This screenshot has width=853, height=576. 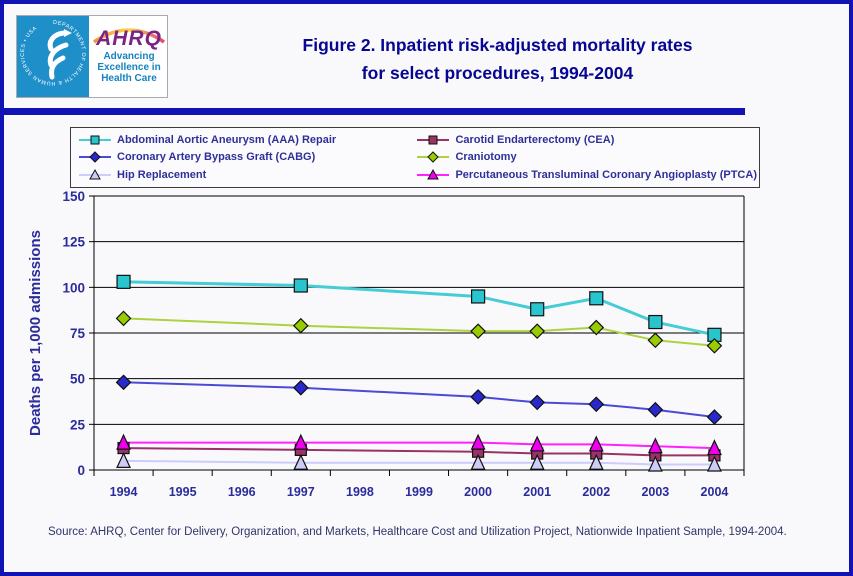 What do you see at coordinates (129, 68) in the screenshot?
I see `agency-tagline: Advancing Excellence in Health Care` at bounding box center [129, 68].